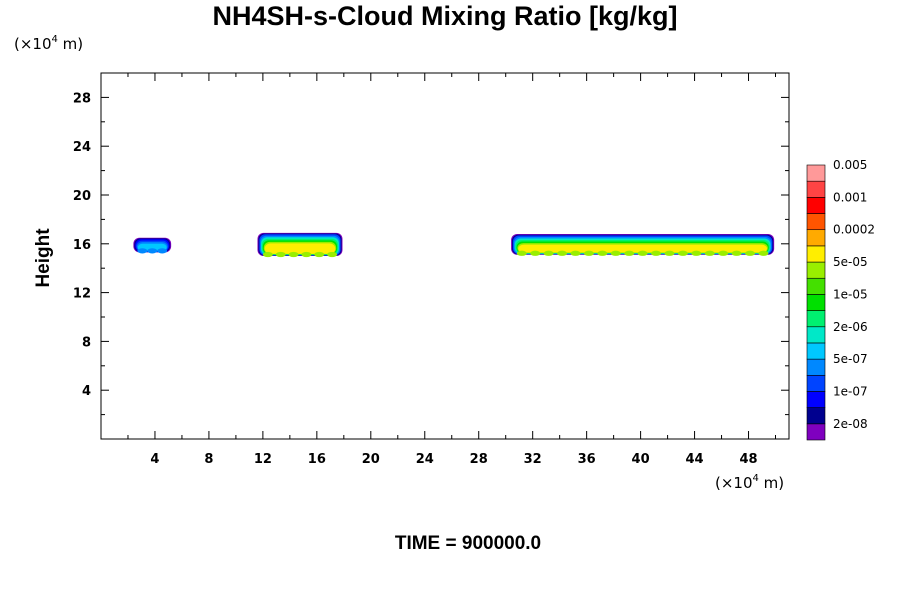 The width and height of the screenshot is (900, 600). Describe the element at coordinates (317, 459) in the screenshot. I see `x-tick-label: 16` at that location.